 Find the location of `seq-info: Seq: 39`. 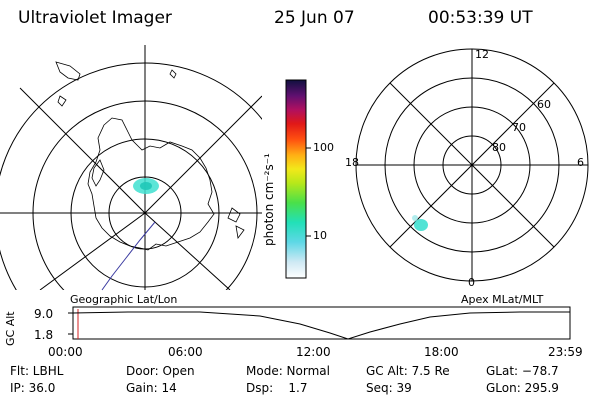

seq-info: Seq: 39 is located at coordinates (389, 388).